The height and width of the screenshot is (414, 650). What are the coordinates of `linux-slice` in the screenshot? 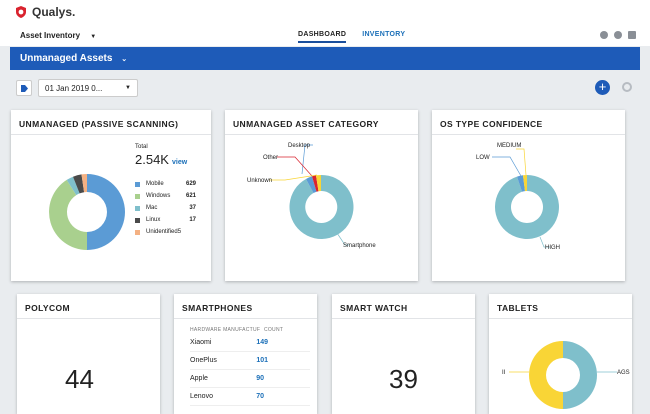 It's located at (79, 184).